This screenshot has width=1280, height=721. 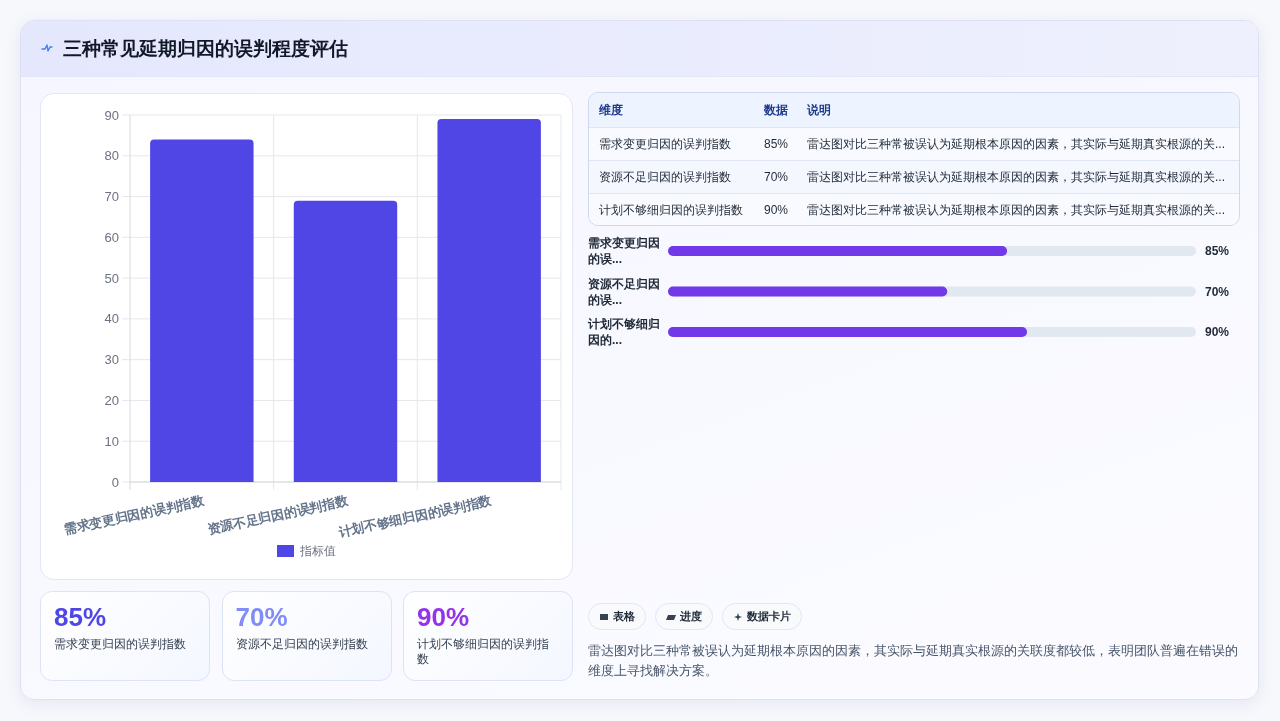 What do you see at coordinates (1217, 291) in the screenshot?
I see `data-label: 70%` at bounding box center [1217, 291].